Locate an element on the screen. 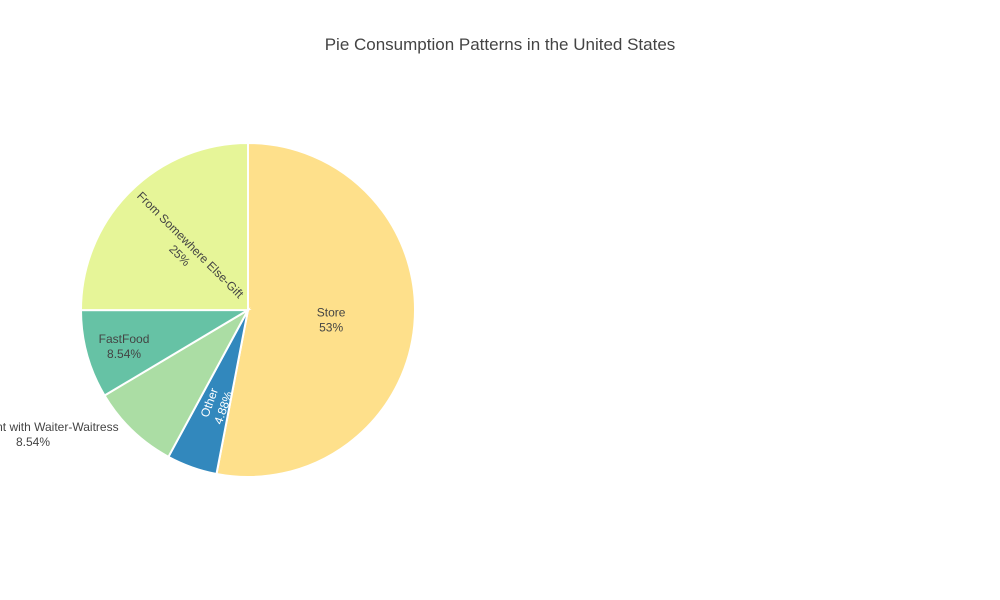 The width and height of the screenshot is (1000, 600). slice-label-percent: 53% is located at coordinates (331, 328).